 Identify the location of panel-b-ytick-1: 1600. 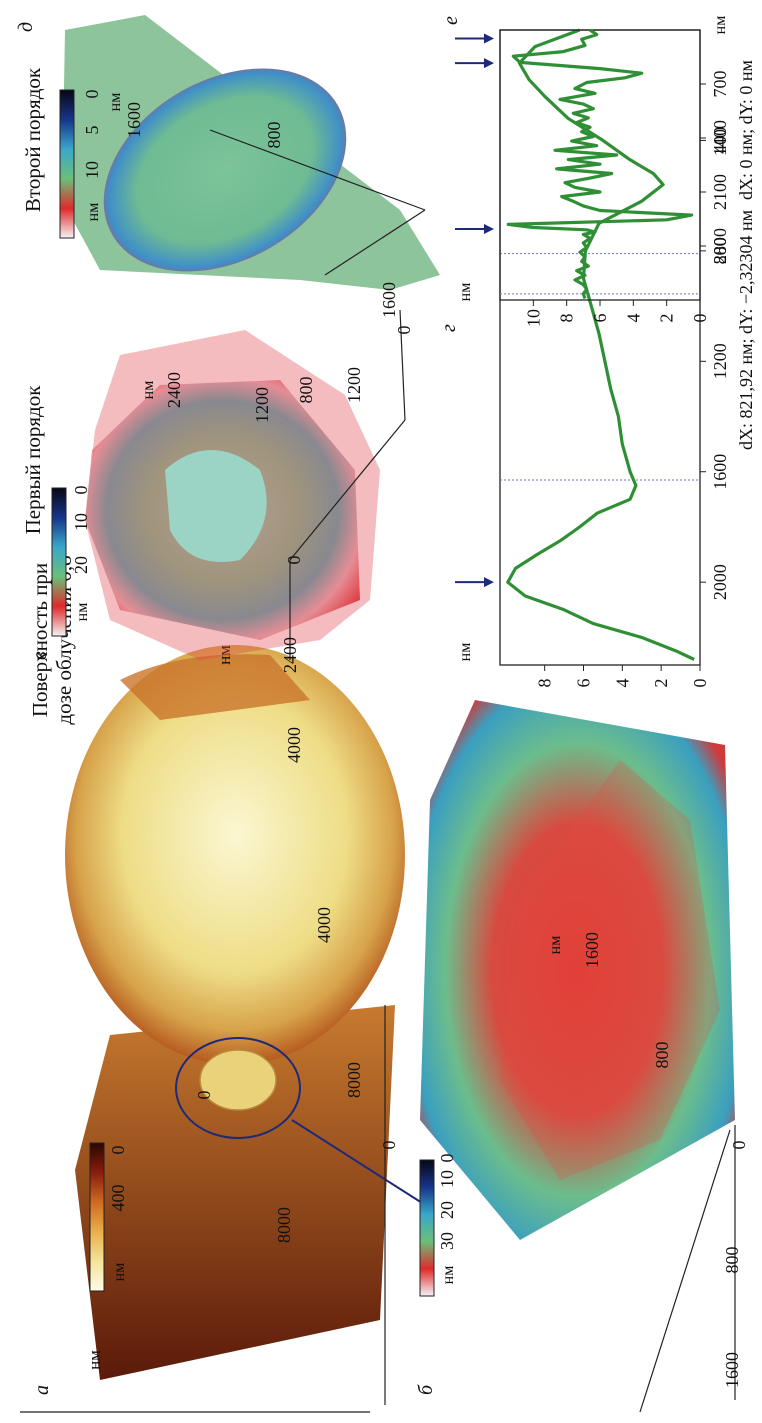
(732, 1370).